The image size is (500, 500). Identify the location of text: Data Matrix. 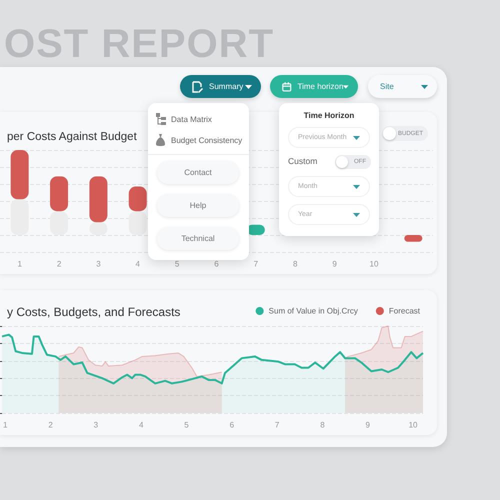
(191, 119).